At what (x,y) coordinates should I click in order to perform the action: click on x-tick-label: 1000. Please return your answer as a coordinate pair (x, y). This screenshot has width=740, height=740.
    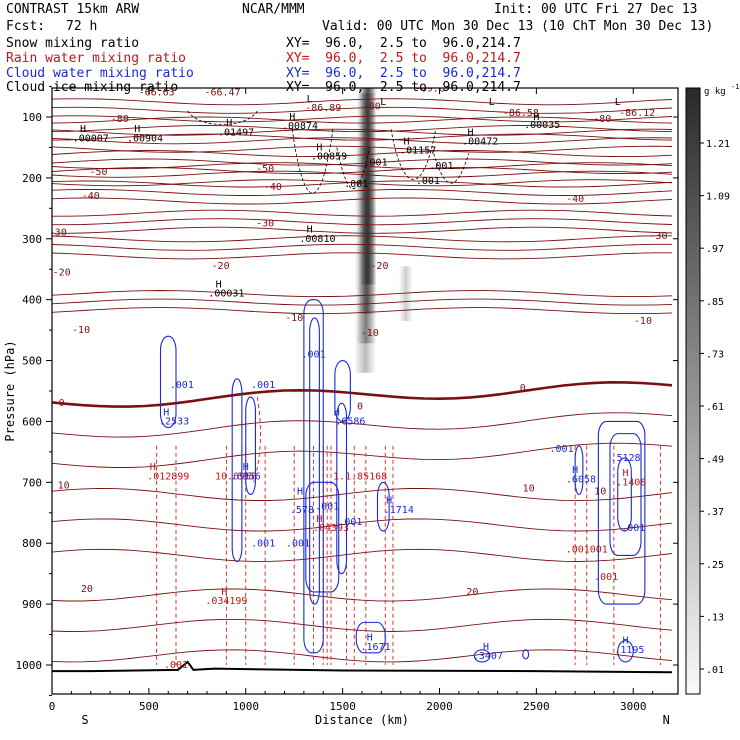
    Looking at the image, I should click on (246, 706).